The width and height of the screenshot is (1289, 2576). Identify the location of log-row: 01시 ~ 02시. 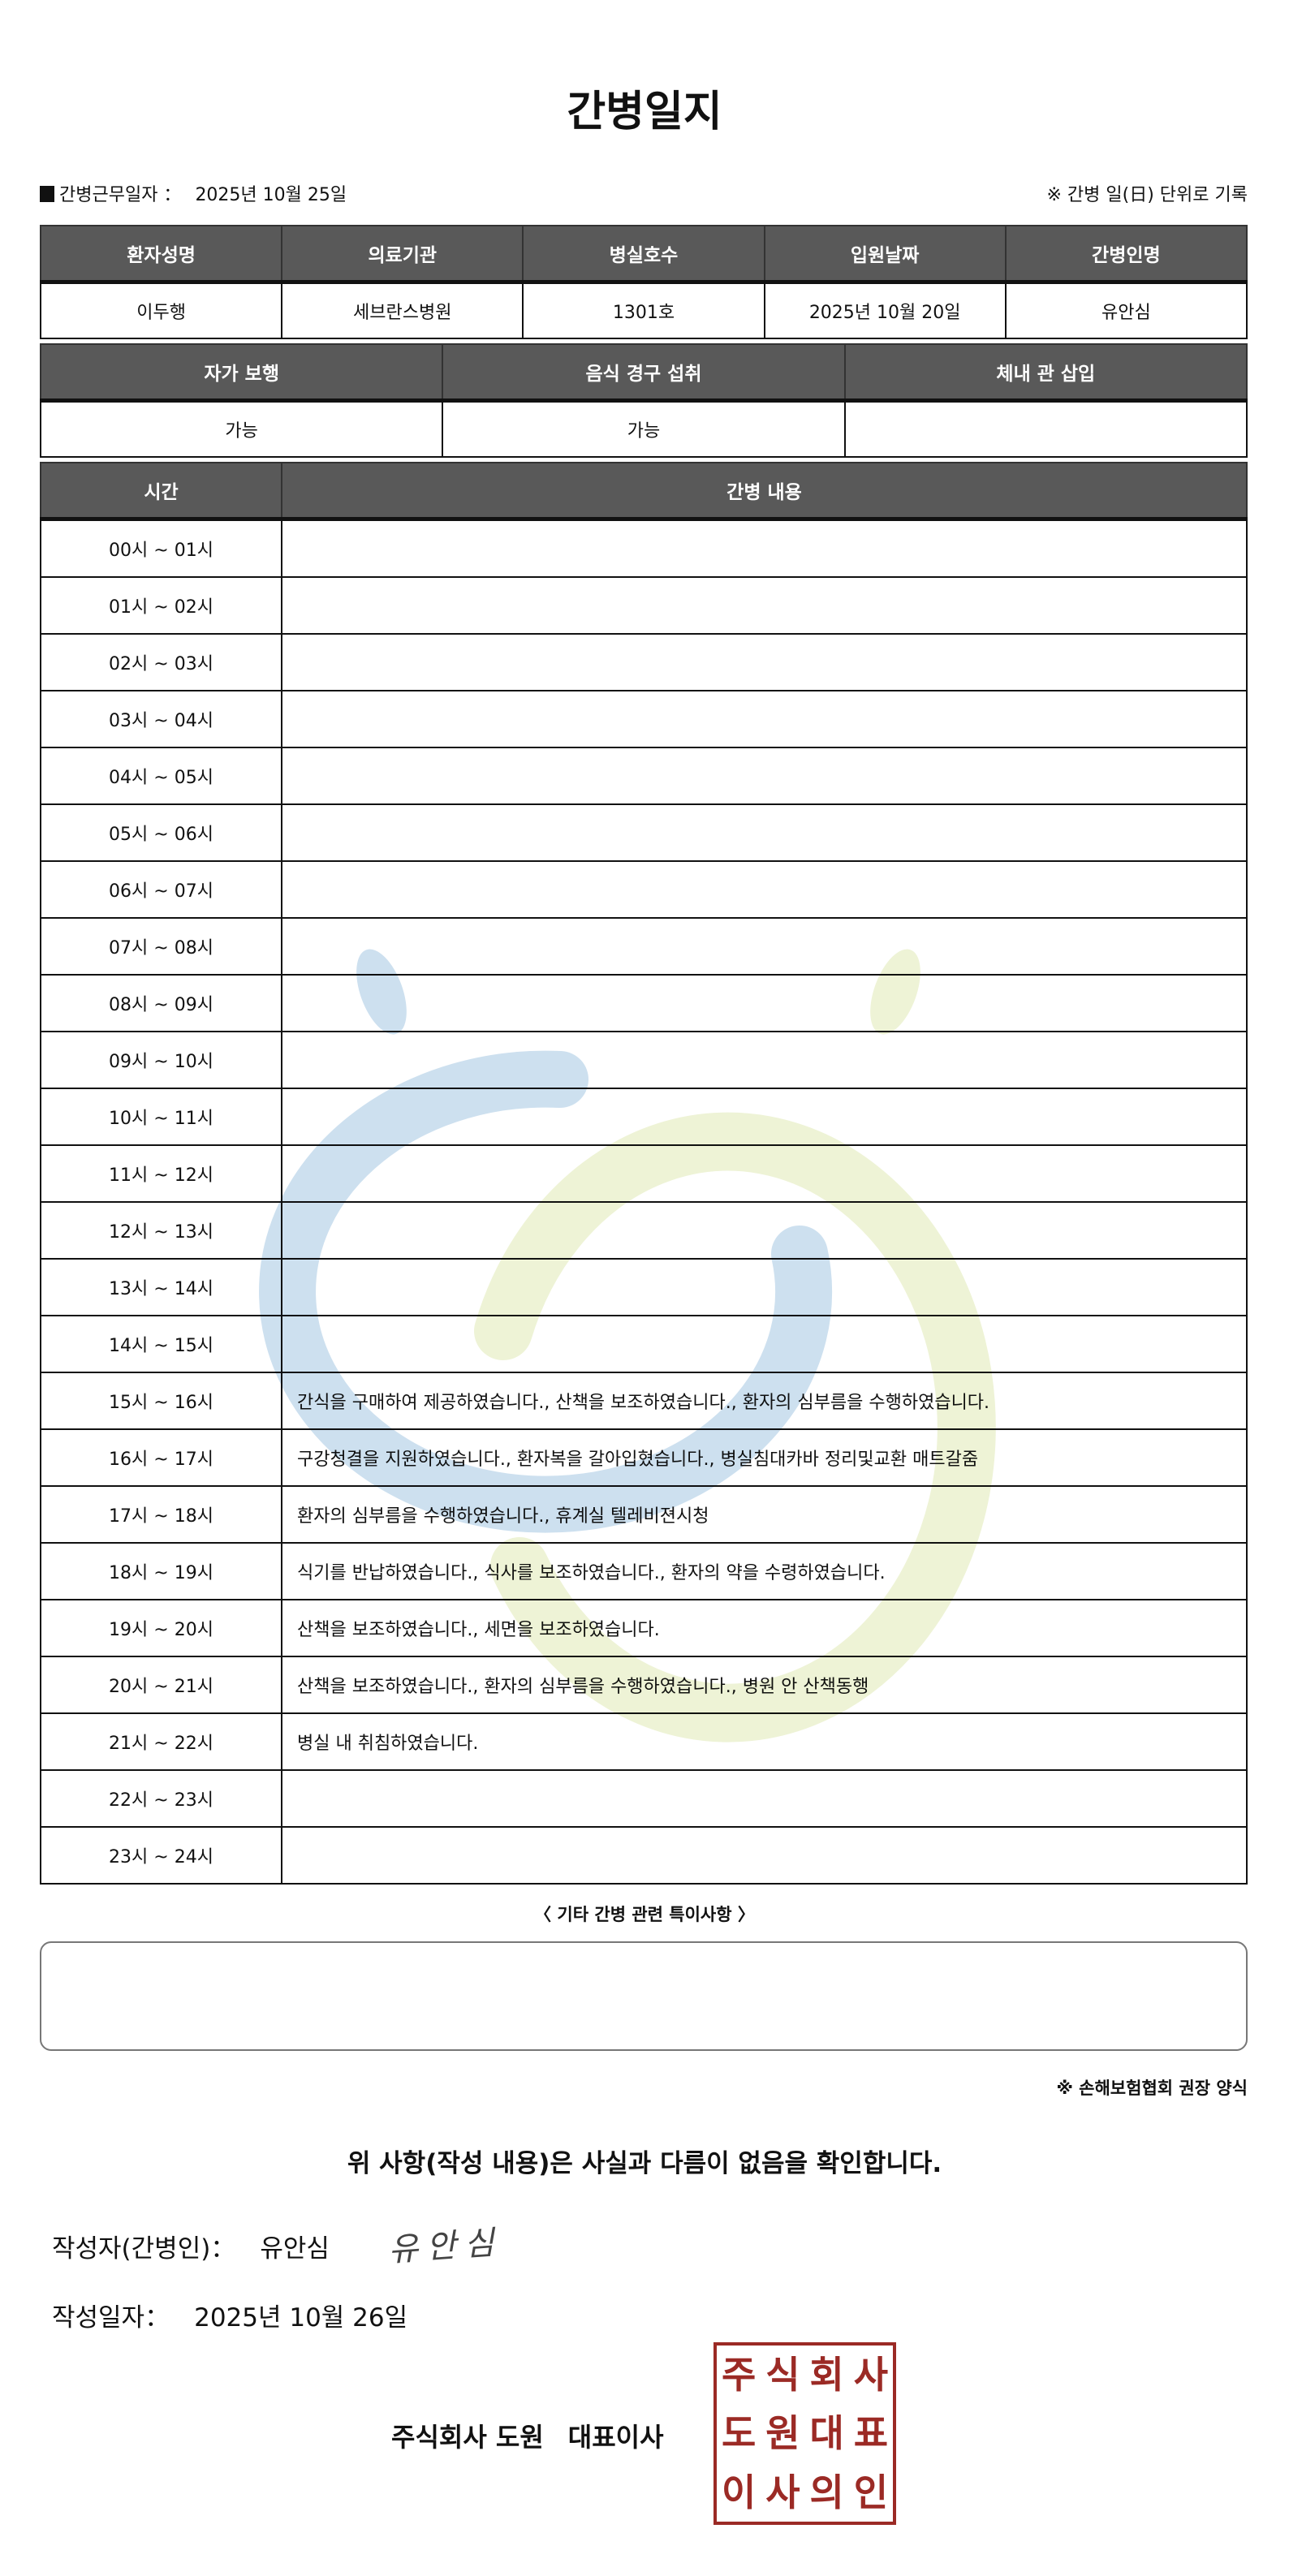
(644, 605).